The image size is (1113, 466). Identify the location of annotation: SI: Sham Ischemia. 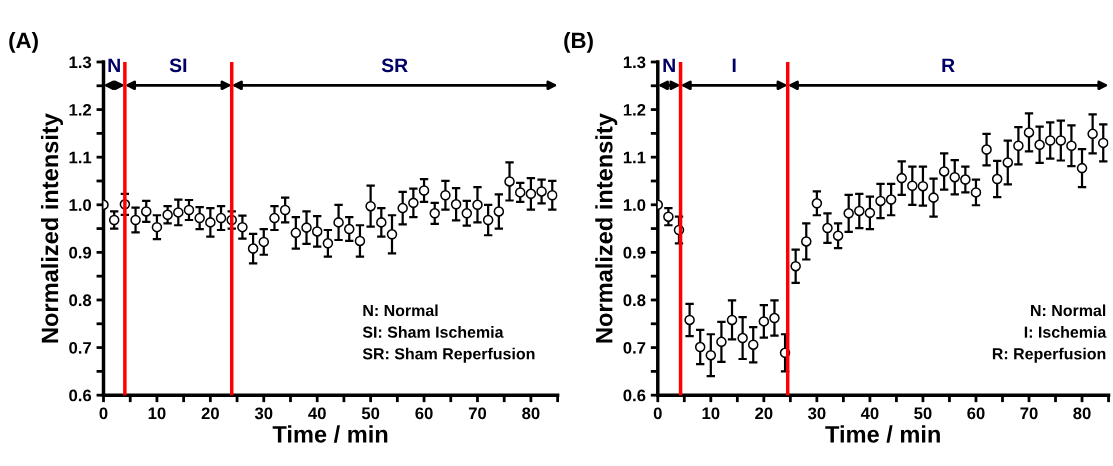
(433, 332).